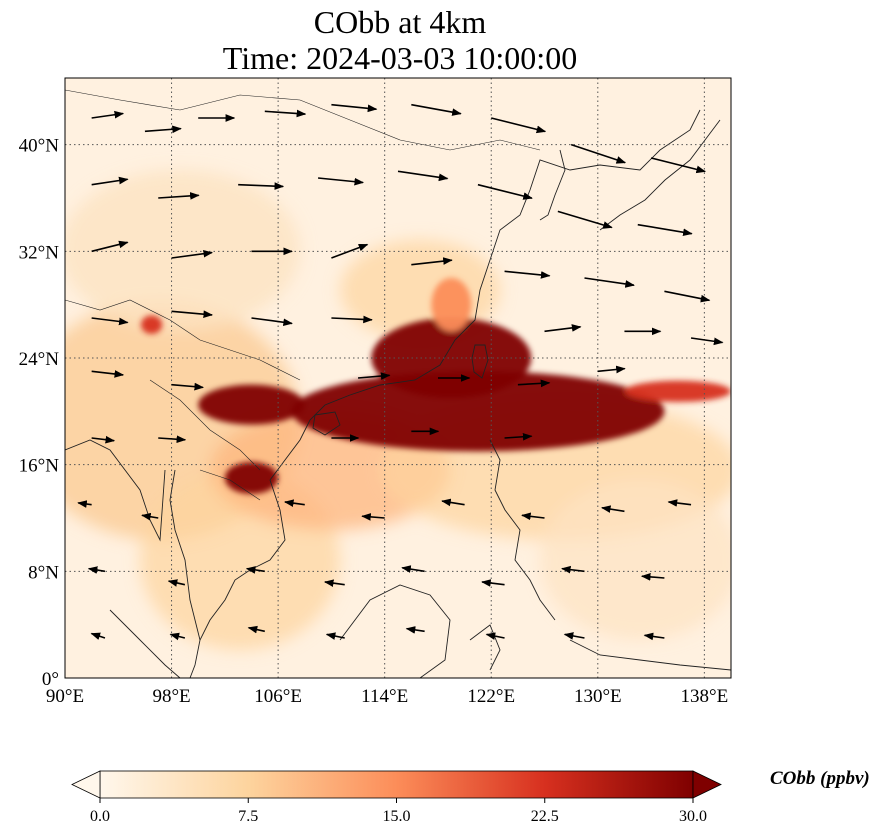 This screenshot has height=836, width=887. Describe the element at coordinates (384, 696) in the screenshot. I see `lon-tick-label: 114°E` at that location.